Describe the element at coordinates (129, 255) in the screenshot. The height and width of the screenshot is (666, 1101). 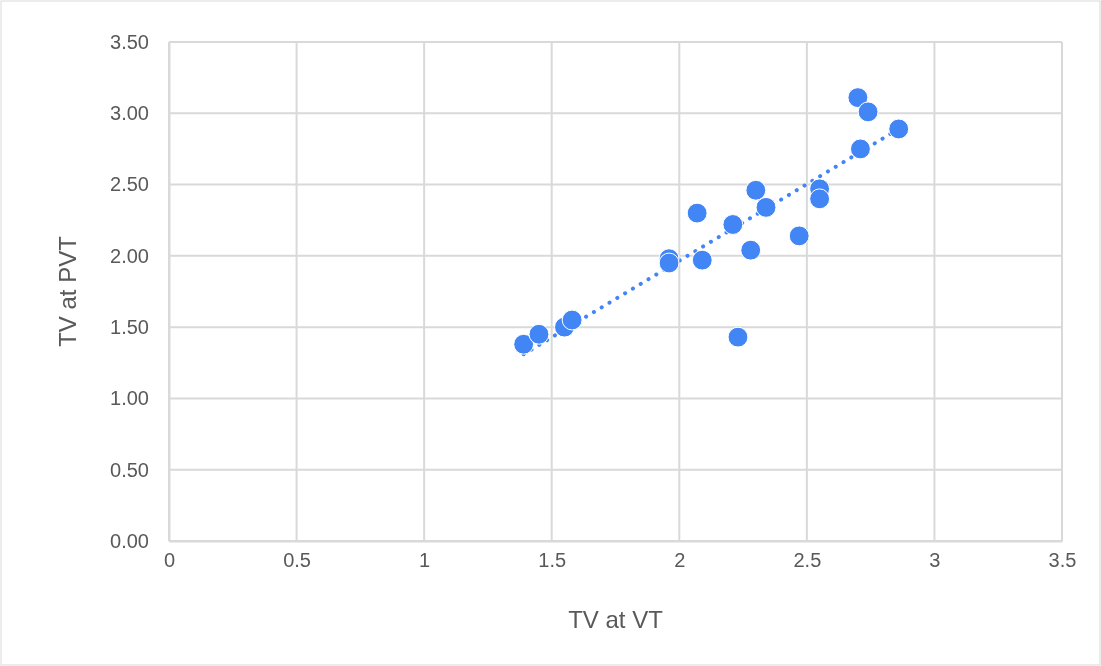
I see `y-tick-label: 2.00` at that location.